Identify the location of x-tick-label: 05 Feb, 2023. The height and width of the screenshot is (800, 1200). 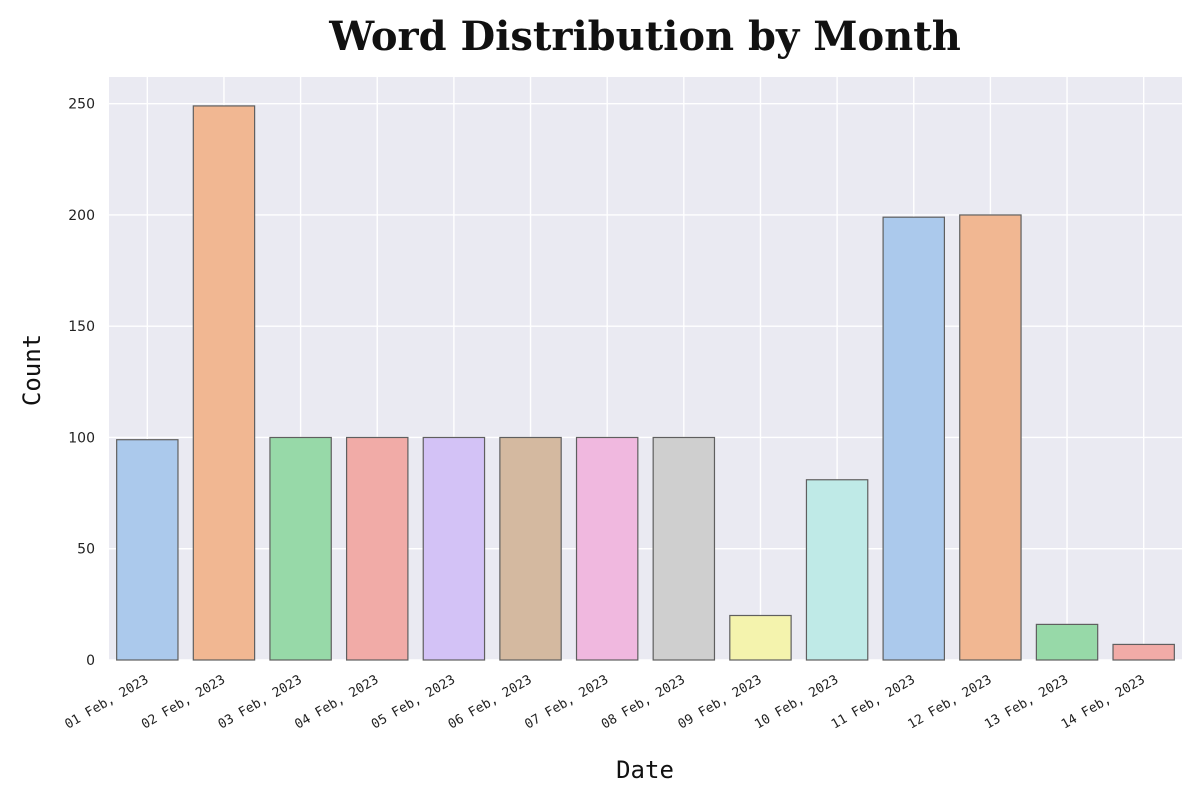
(413, 702).